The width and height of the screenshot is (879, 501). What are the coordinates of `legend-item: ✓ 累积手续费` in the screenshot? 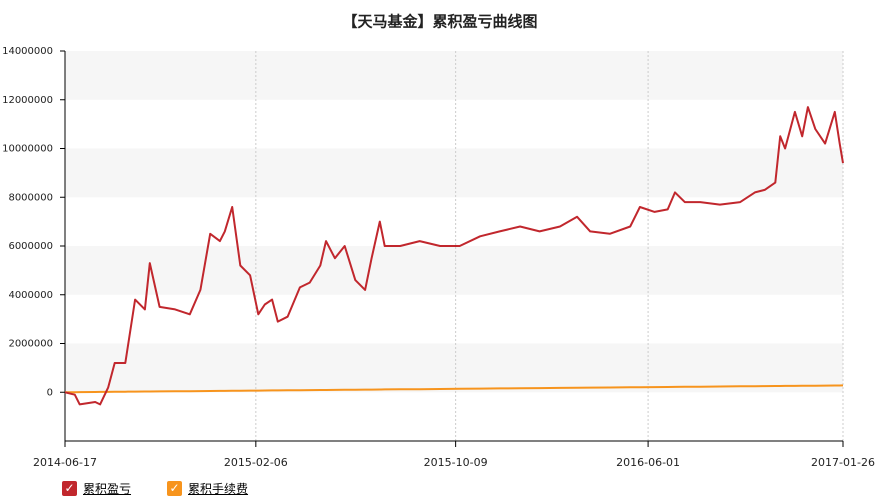 It's located at (207, 488).